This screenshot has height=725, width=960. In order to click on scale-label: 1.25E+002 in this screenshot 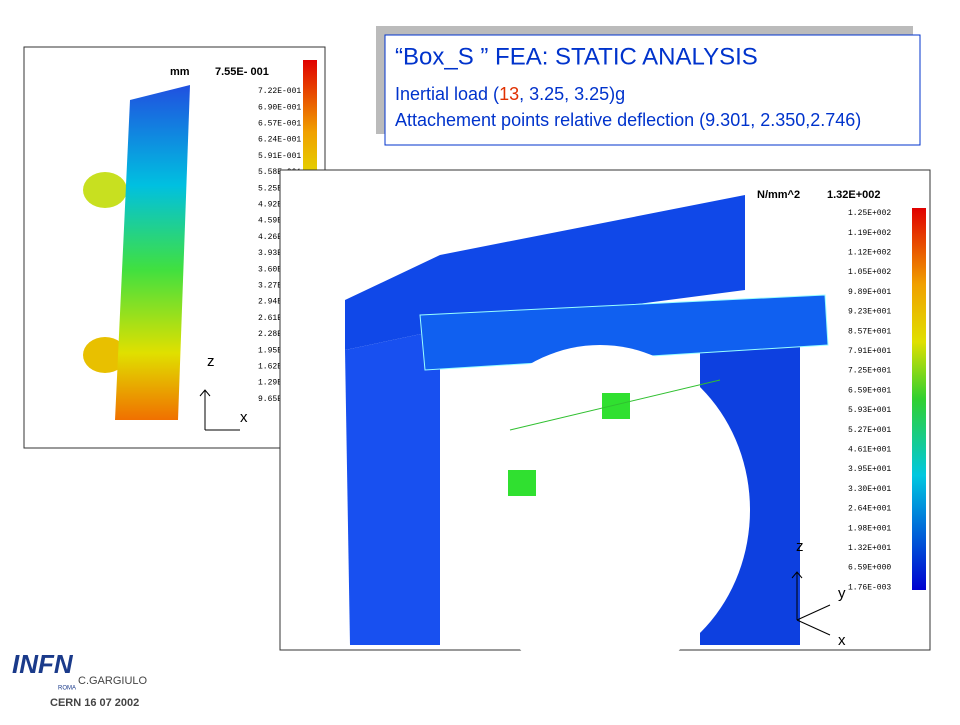, I will do `click(869, 213)`.